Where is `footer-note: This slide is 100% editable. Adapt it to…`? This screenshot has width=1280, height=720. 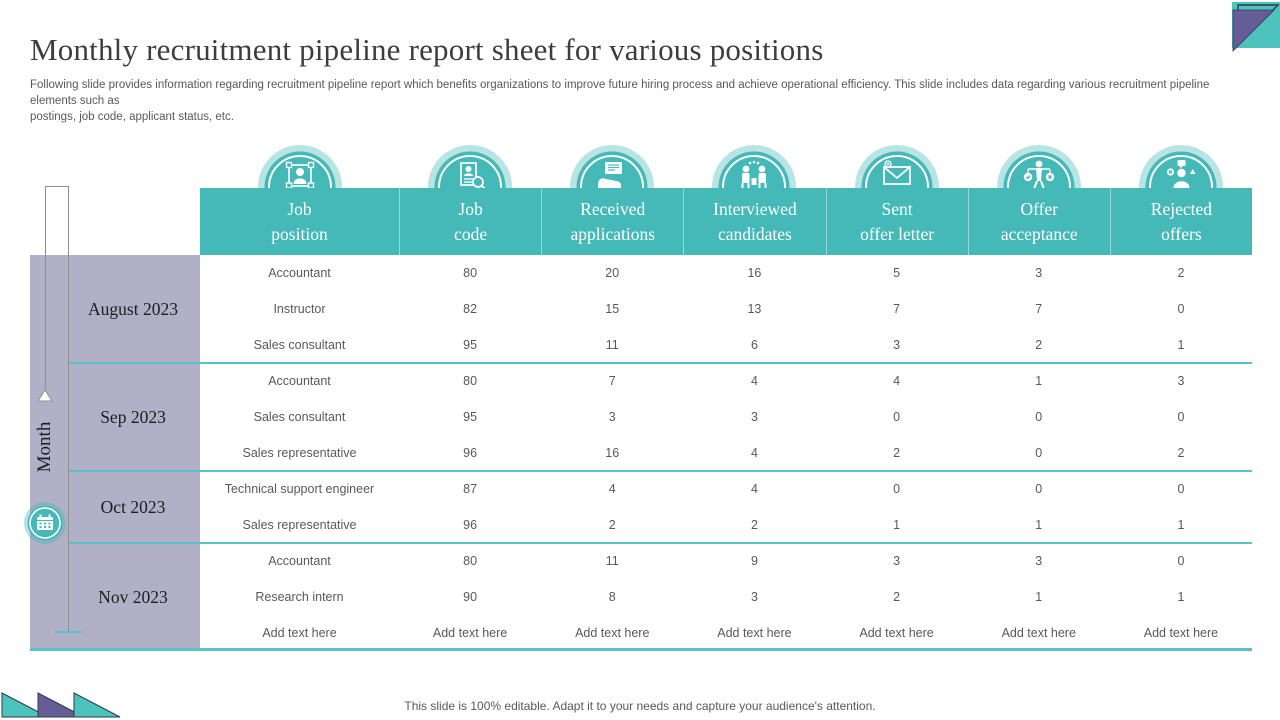 footer-note: This slide is 100% editable. Adapt it to… is located at coordinates (640, 706).